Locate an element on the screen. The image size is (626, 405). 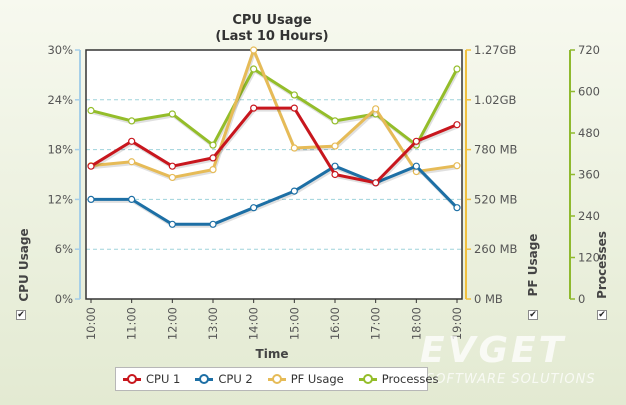
legend-label: Processes is located at coordinates (410, 379).